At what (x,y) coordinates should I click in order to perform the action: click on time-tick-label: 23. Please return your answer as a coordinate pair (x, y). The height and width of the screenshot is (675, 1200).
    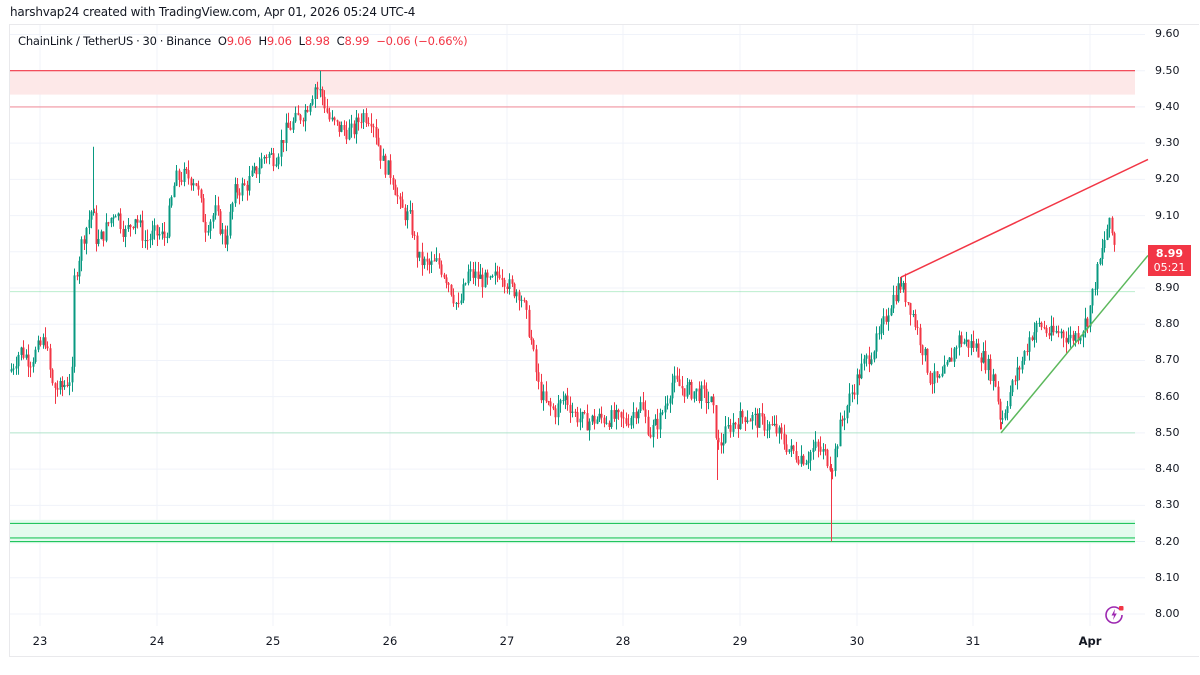
    Looking at the image, I should click on (40, 641).